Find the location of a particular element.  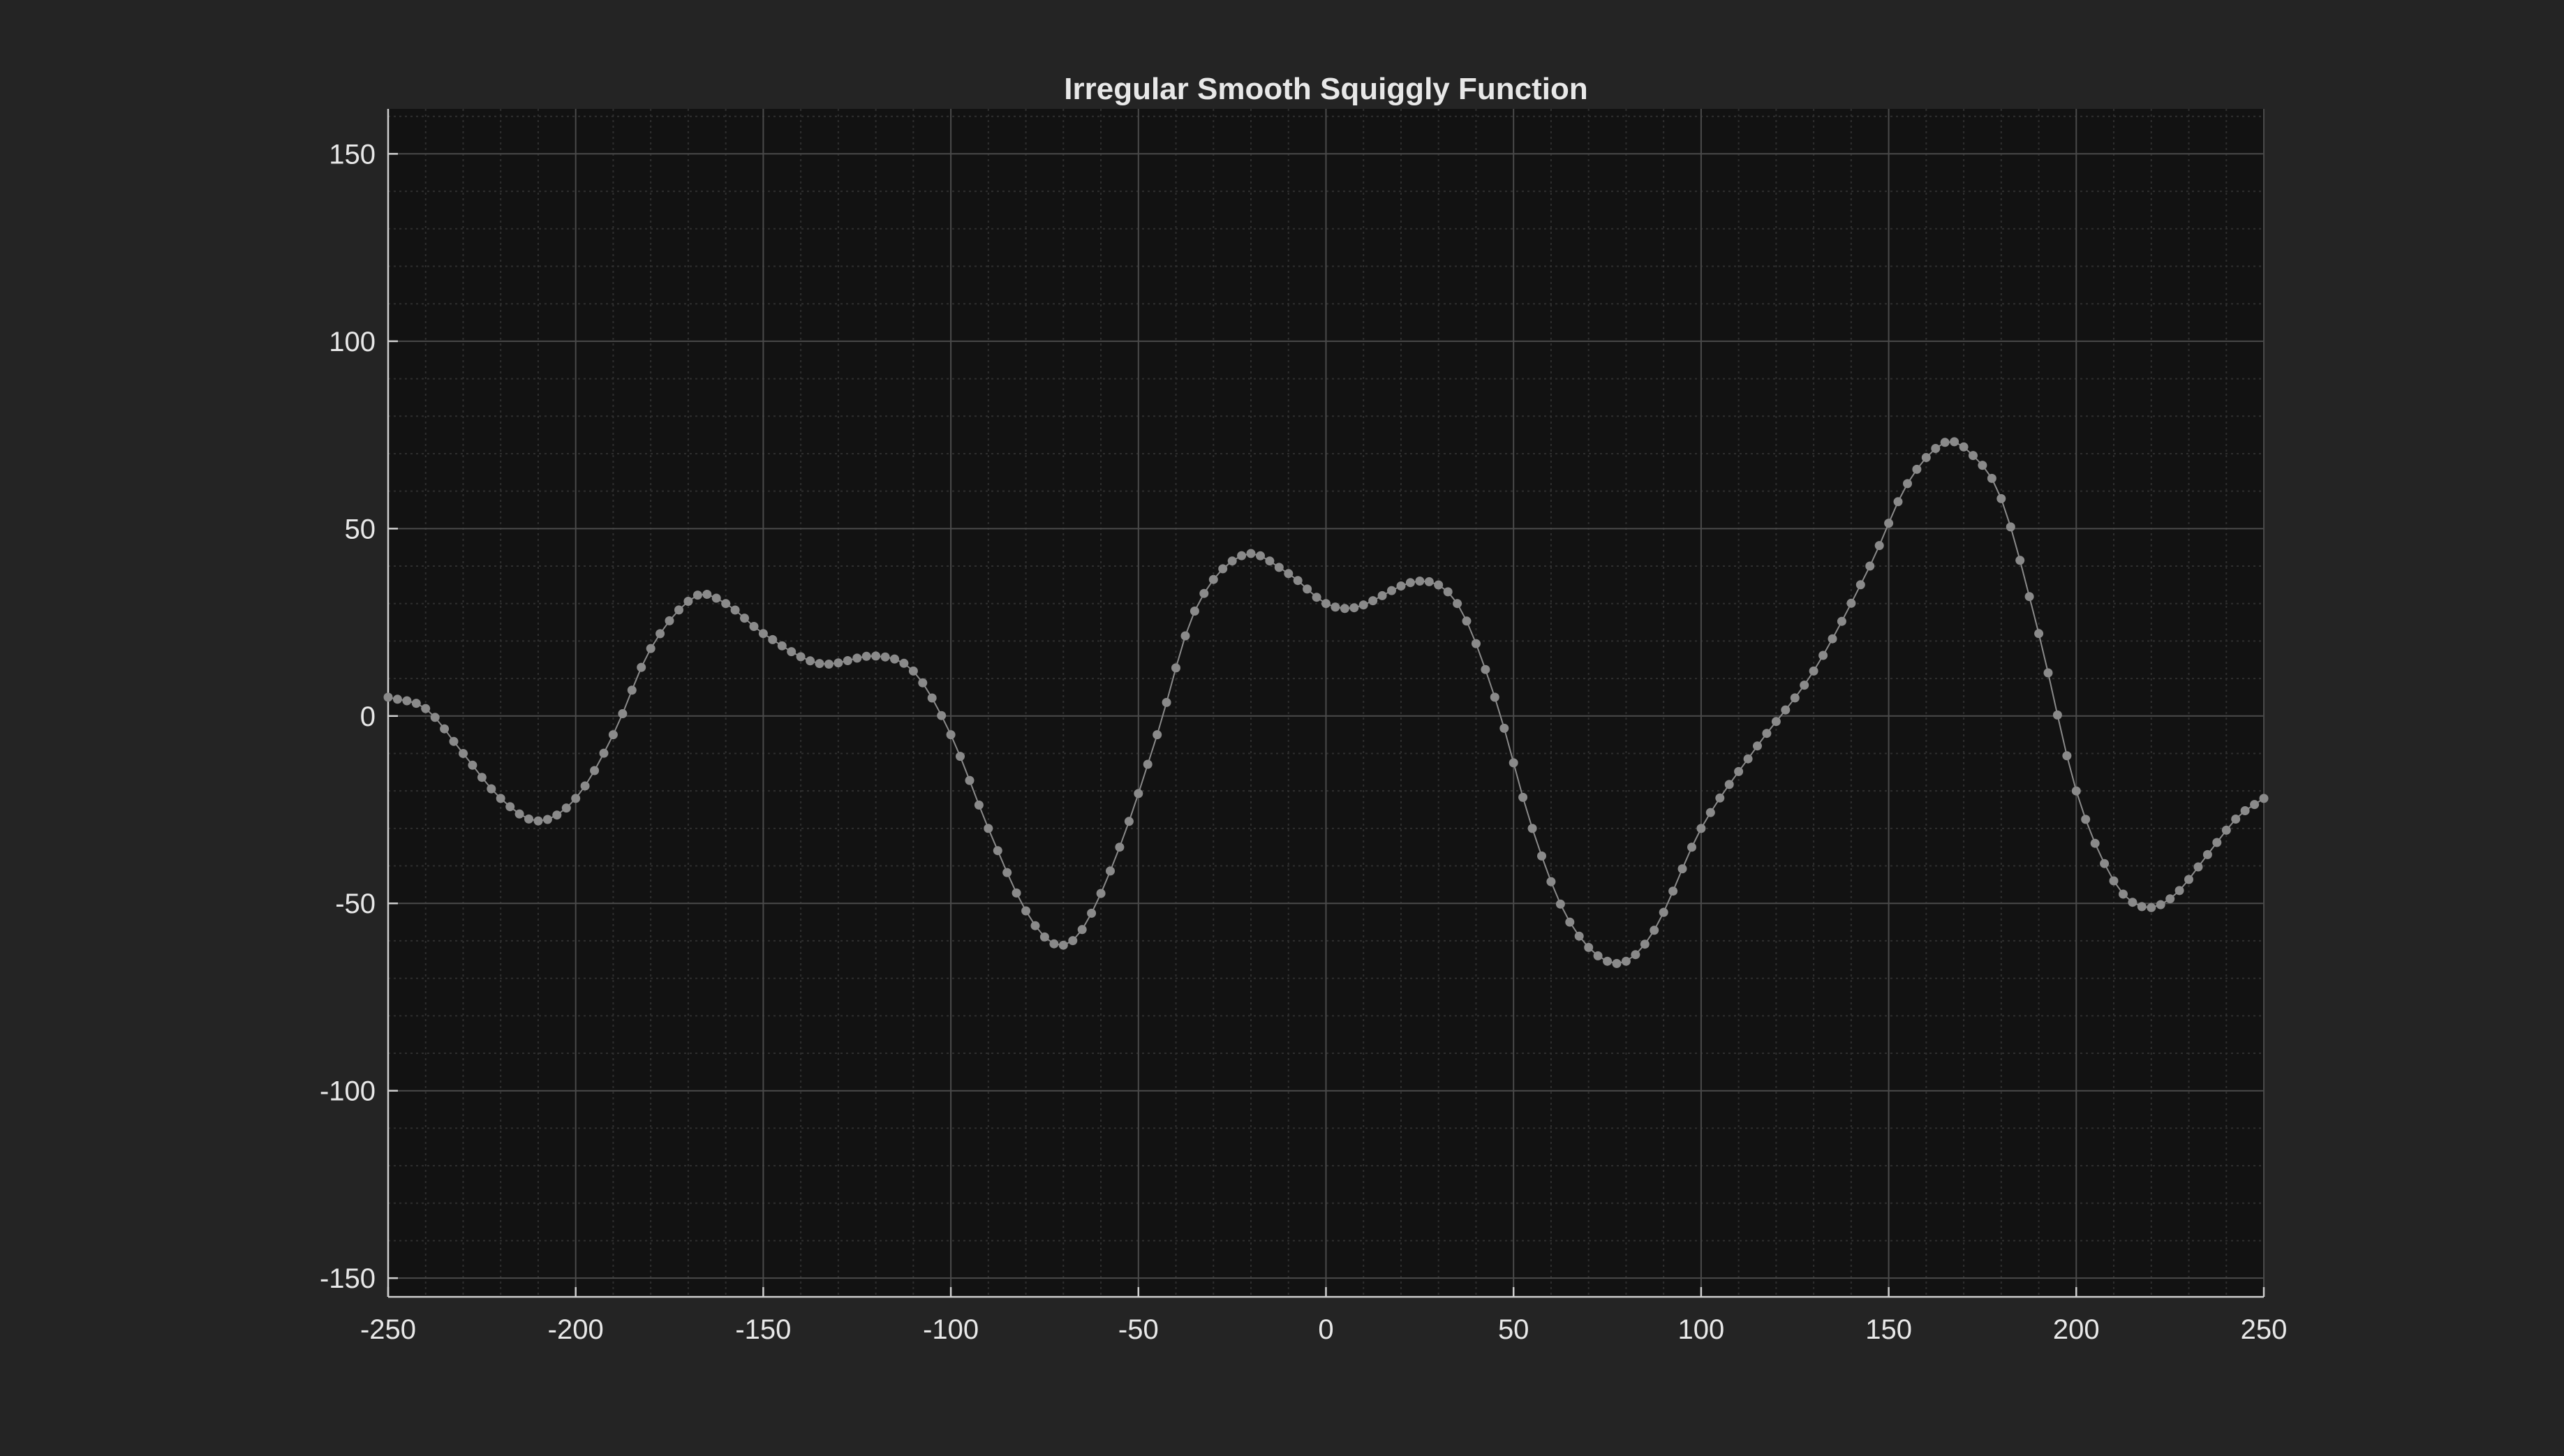

x-tick-label: 100 is located at coordinates (1701, 1329).